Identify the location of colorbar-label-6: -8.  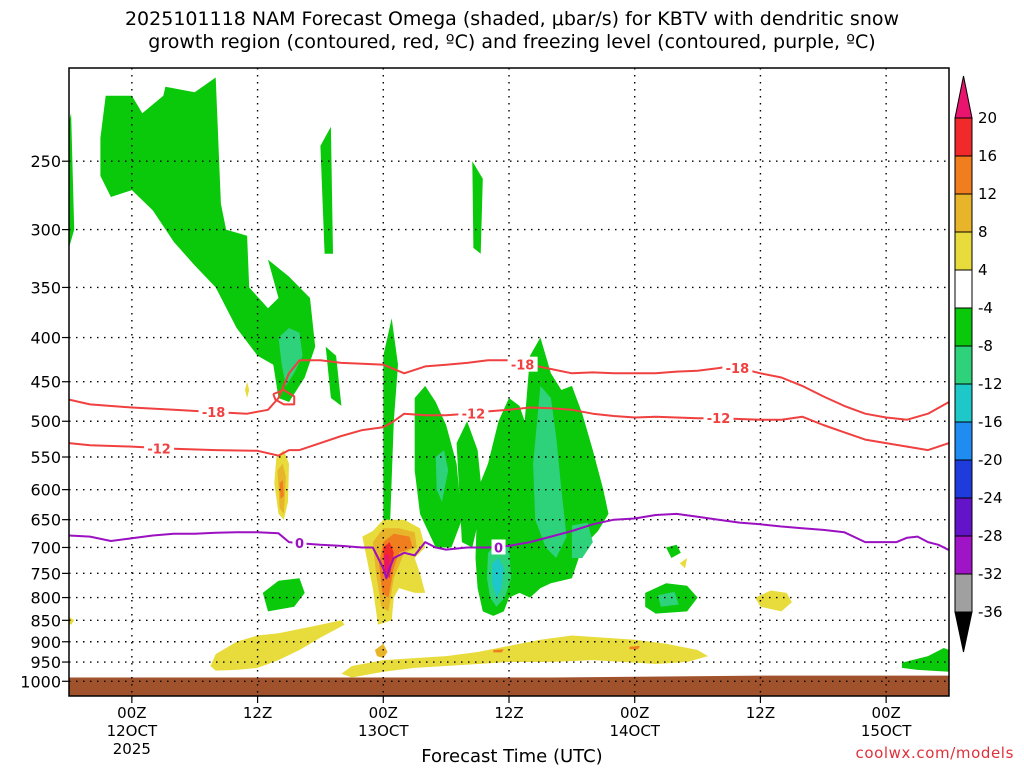
(985, 346).